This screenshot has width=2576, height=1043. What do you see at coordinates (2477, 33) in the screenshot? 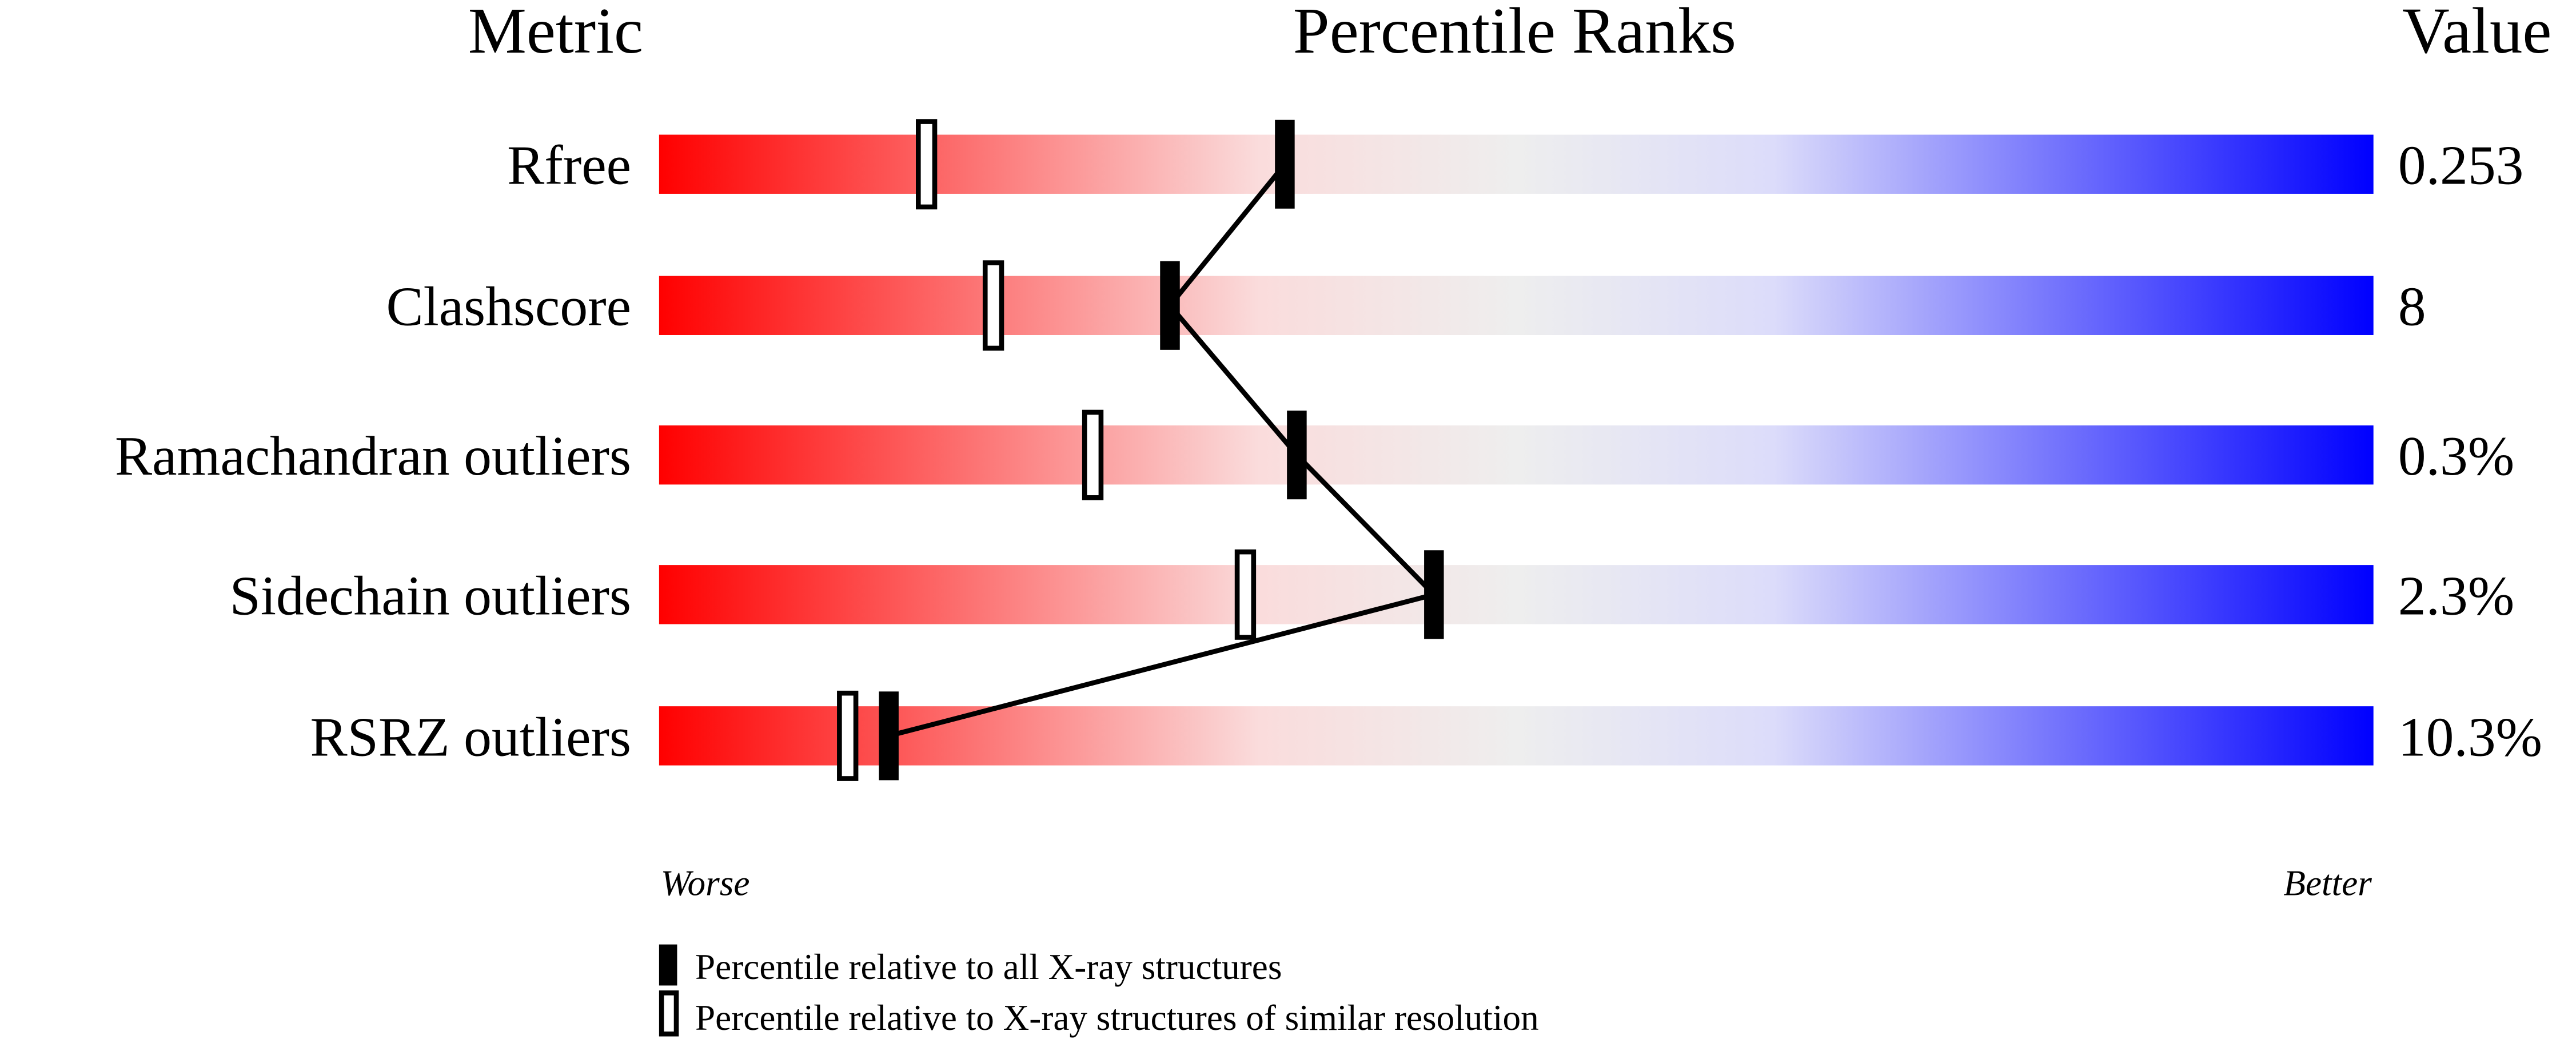
I see `header-value: Value` at bounding box center [2477, 33].